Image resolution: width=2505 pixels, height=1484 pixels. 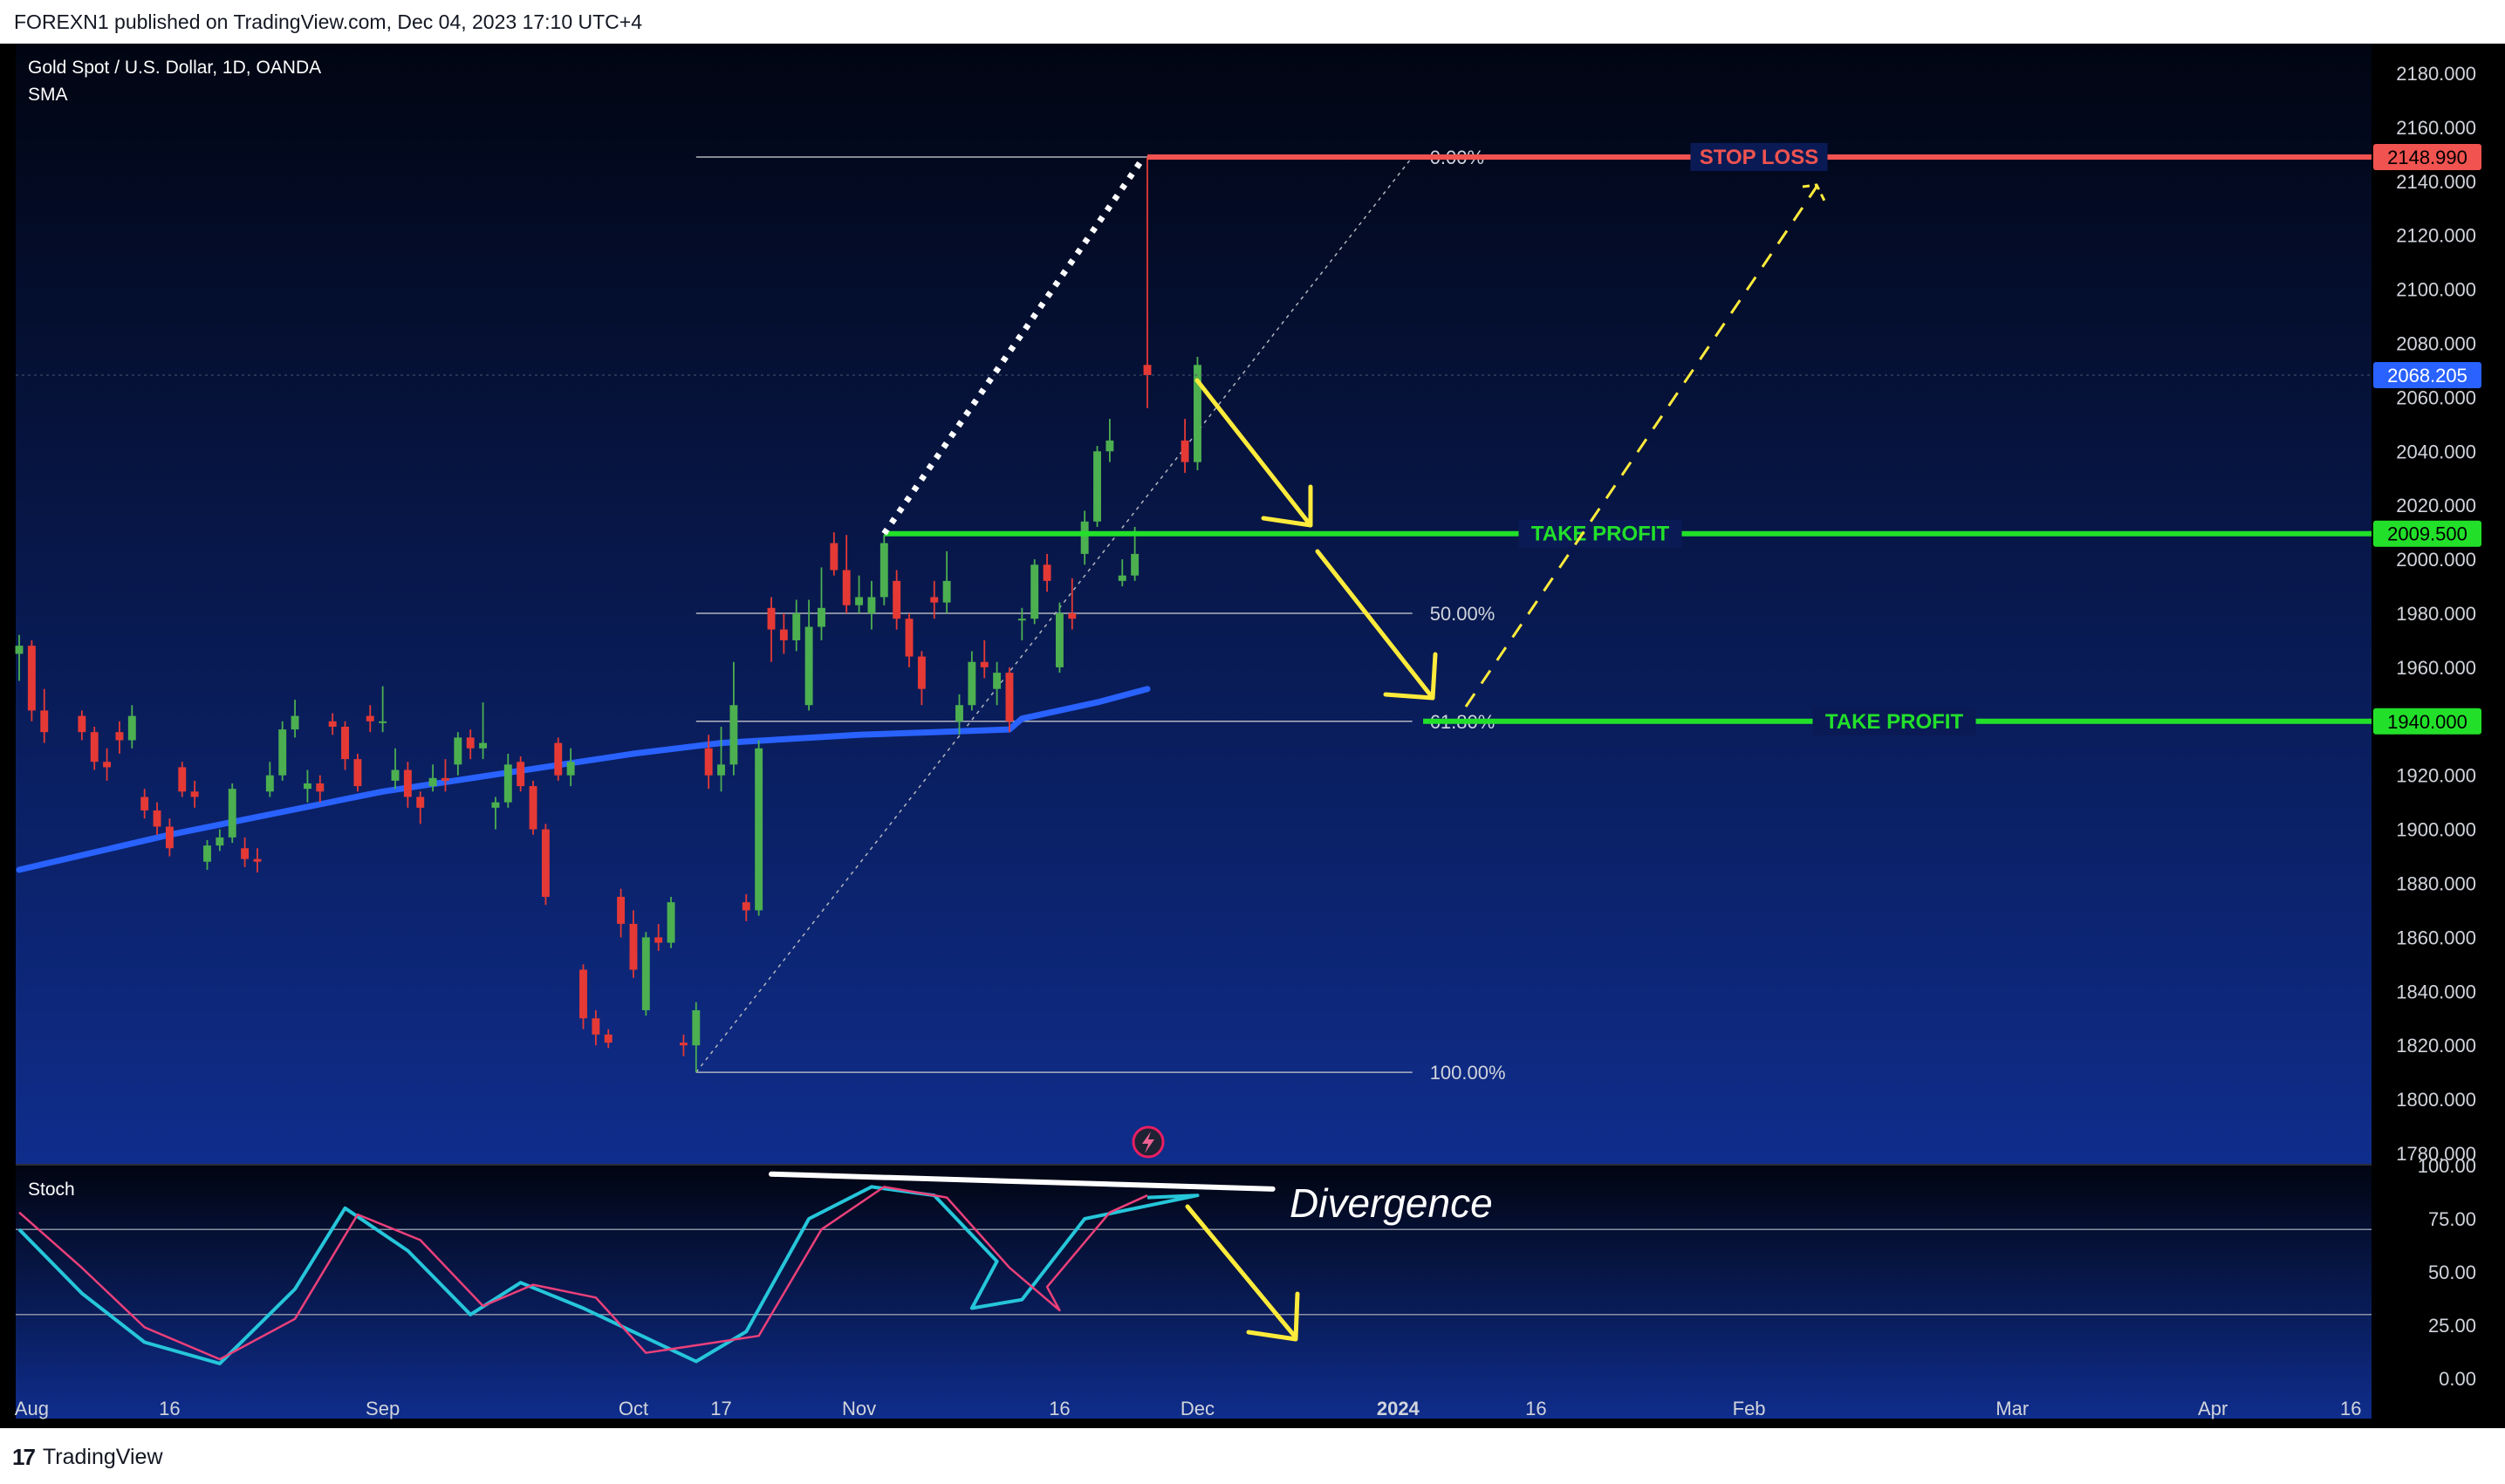 What do you see at coordinates (2436, 830) in the screenshot?
I see `price-tick-label: 1900.000` at bounding box center [2436, 830].